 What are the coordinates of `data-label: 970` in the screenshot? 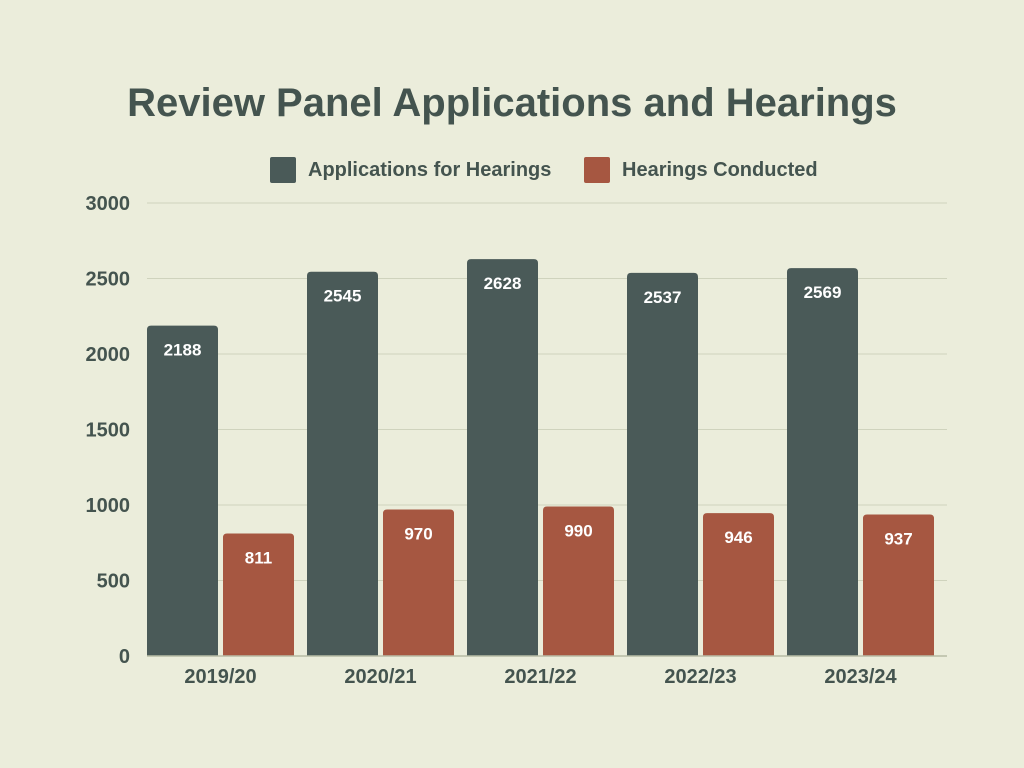 It's located at (418, 534).